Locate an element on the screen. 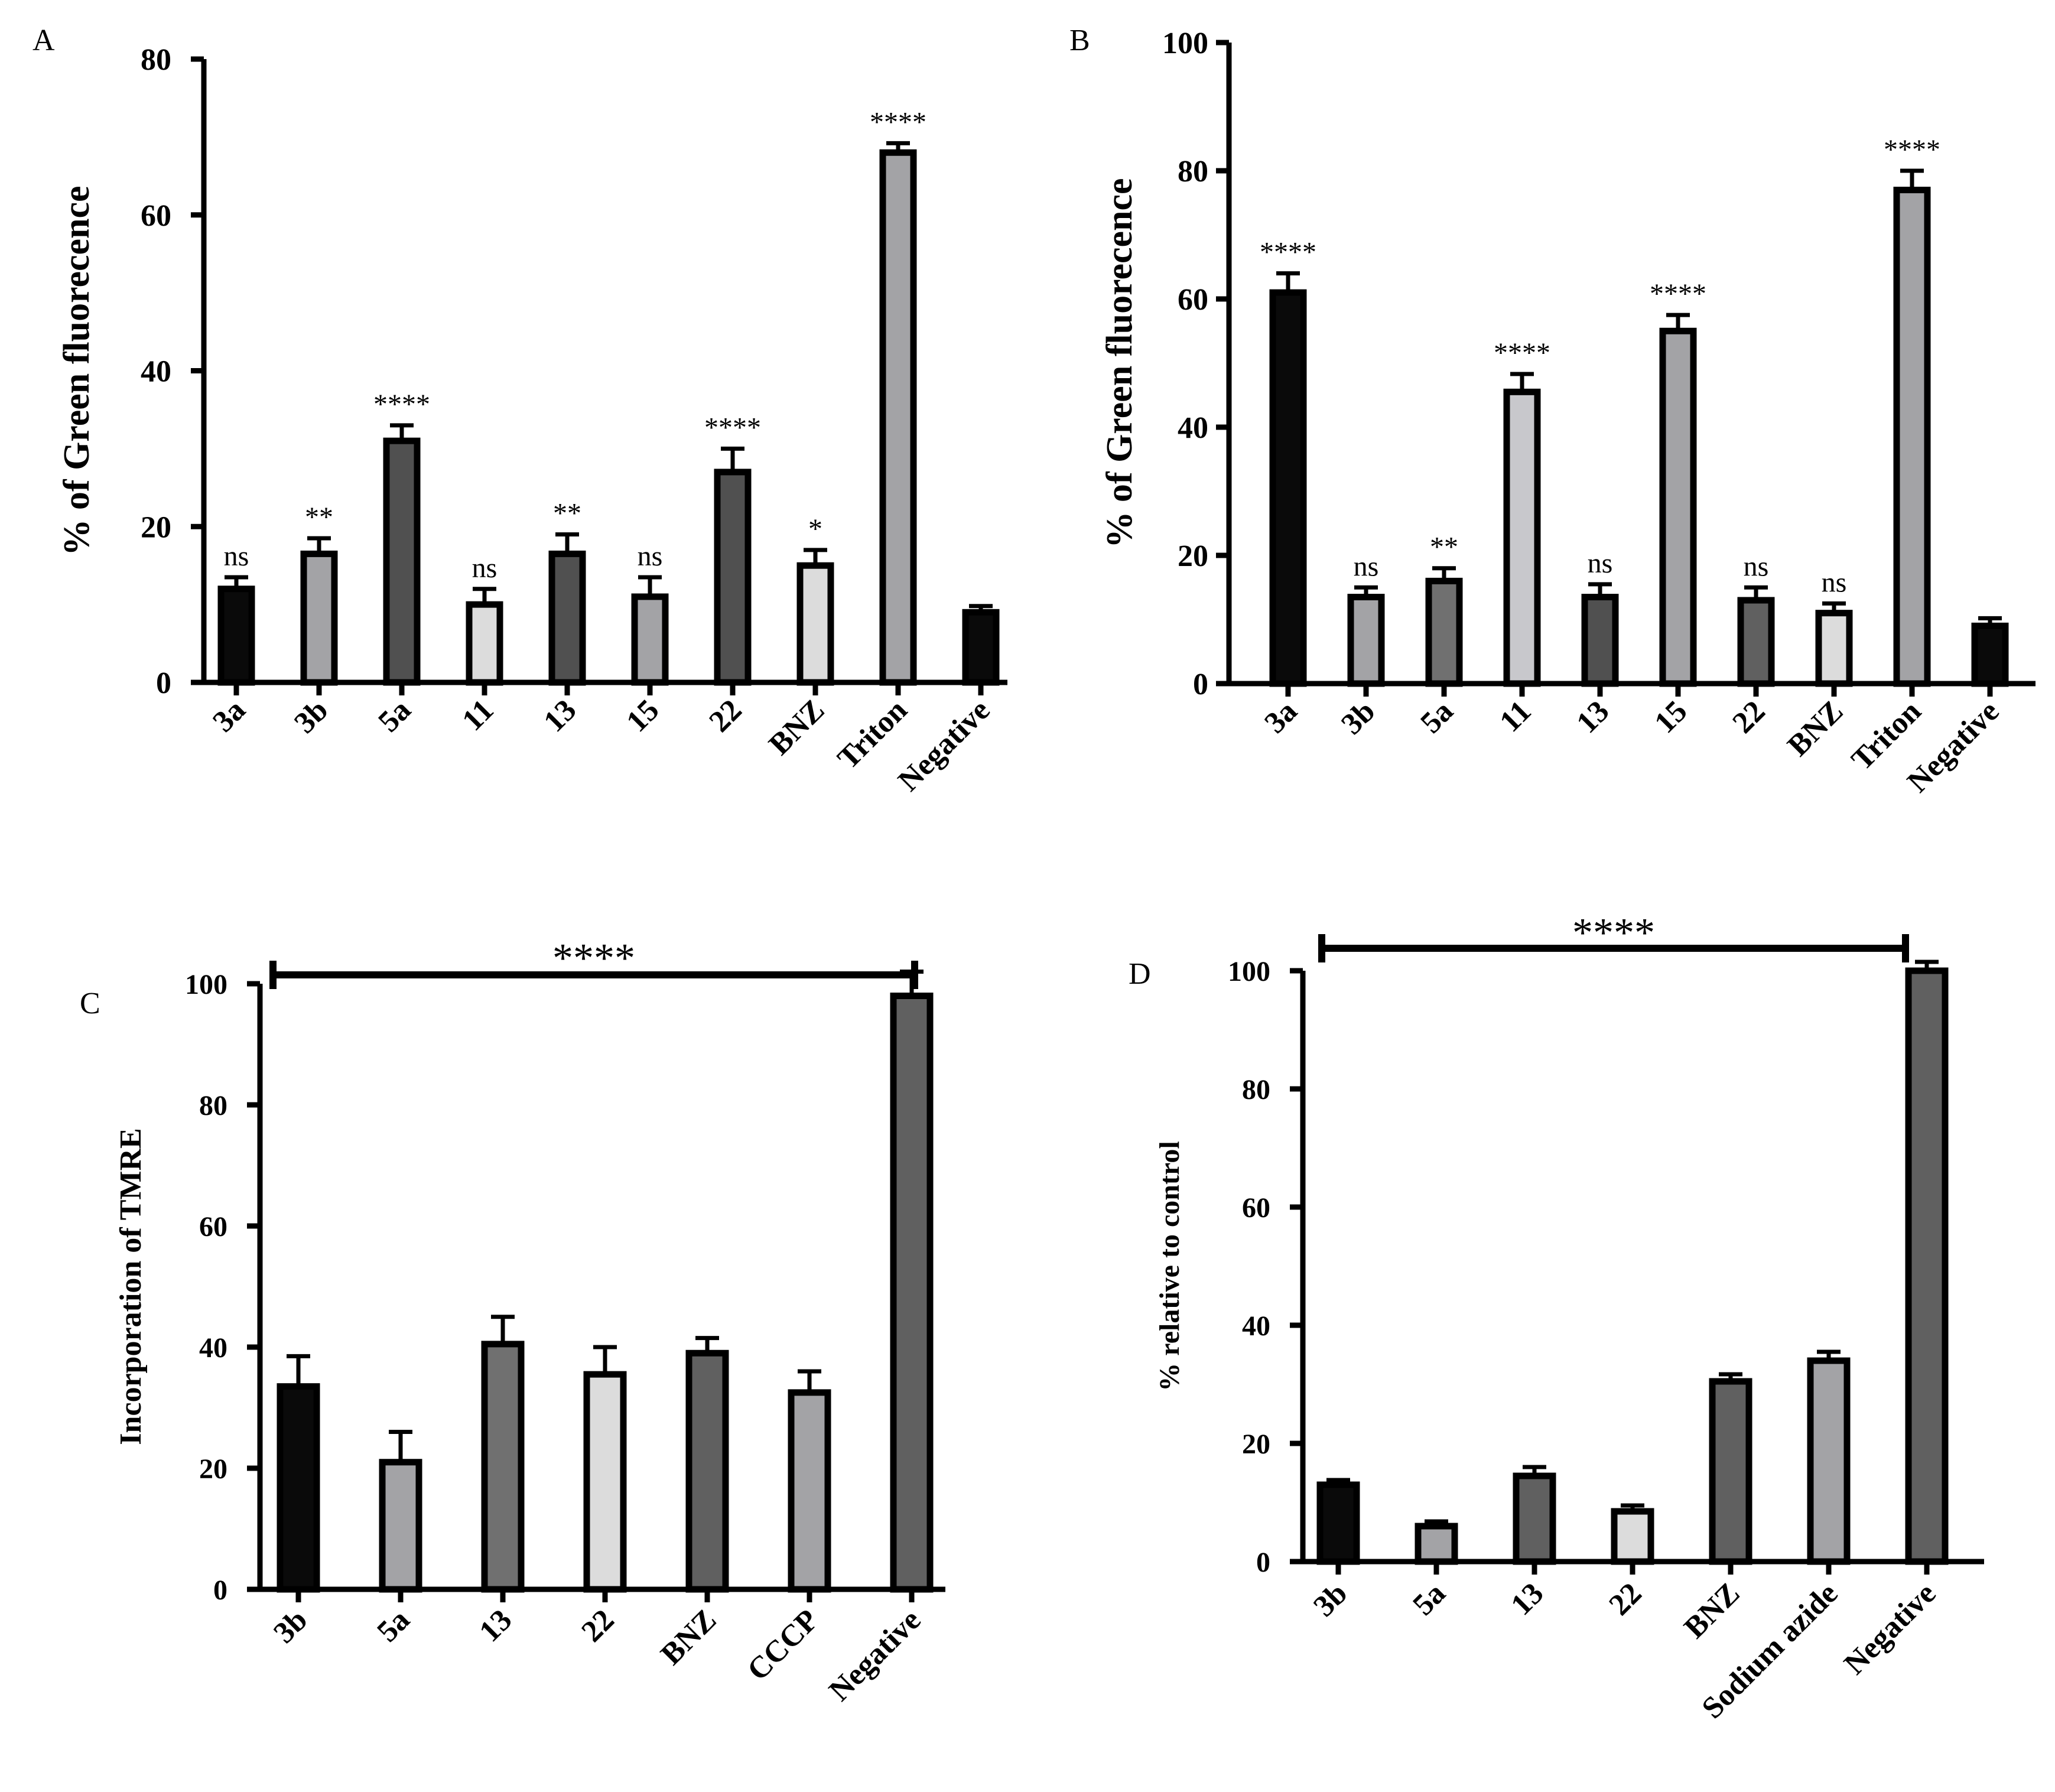 The image size is (2055, 1792). panel-d-category-label: 5a is located at coordinates (1429, 1599).